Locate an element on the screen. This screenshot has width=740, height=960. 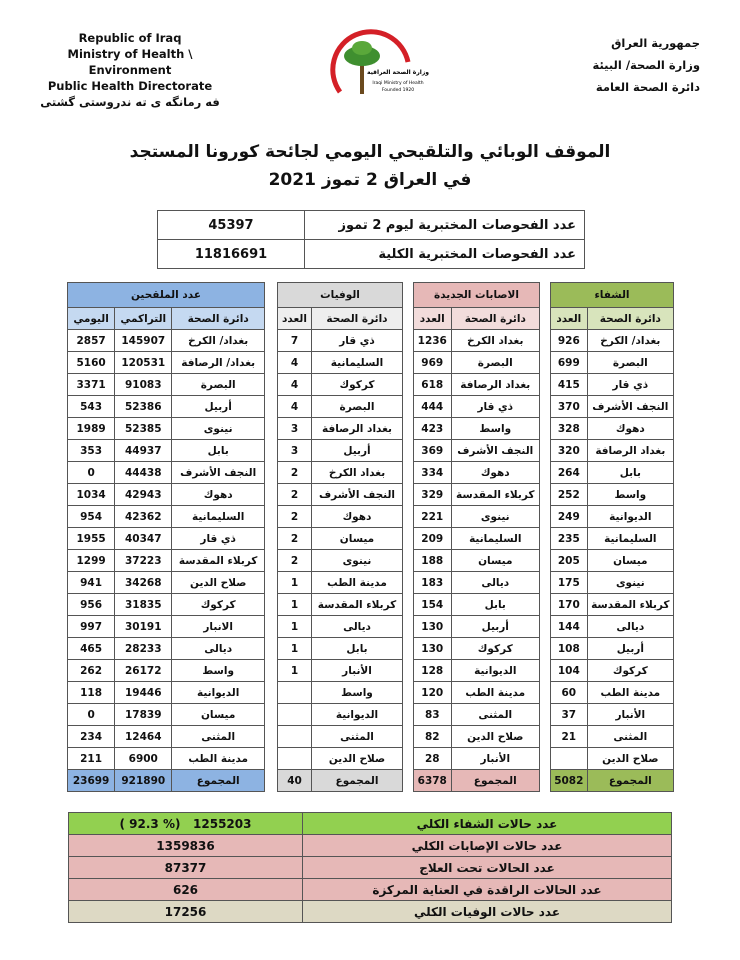
column-header: التراكمي is located at coordinates (143, 318).